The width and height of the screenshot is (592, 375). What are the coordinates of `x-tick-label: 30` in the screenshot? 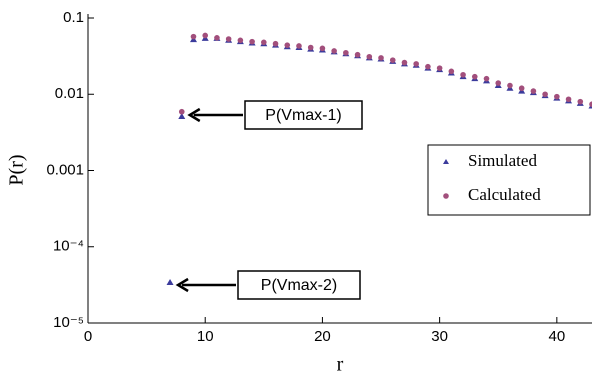 It's located at (439, 336).